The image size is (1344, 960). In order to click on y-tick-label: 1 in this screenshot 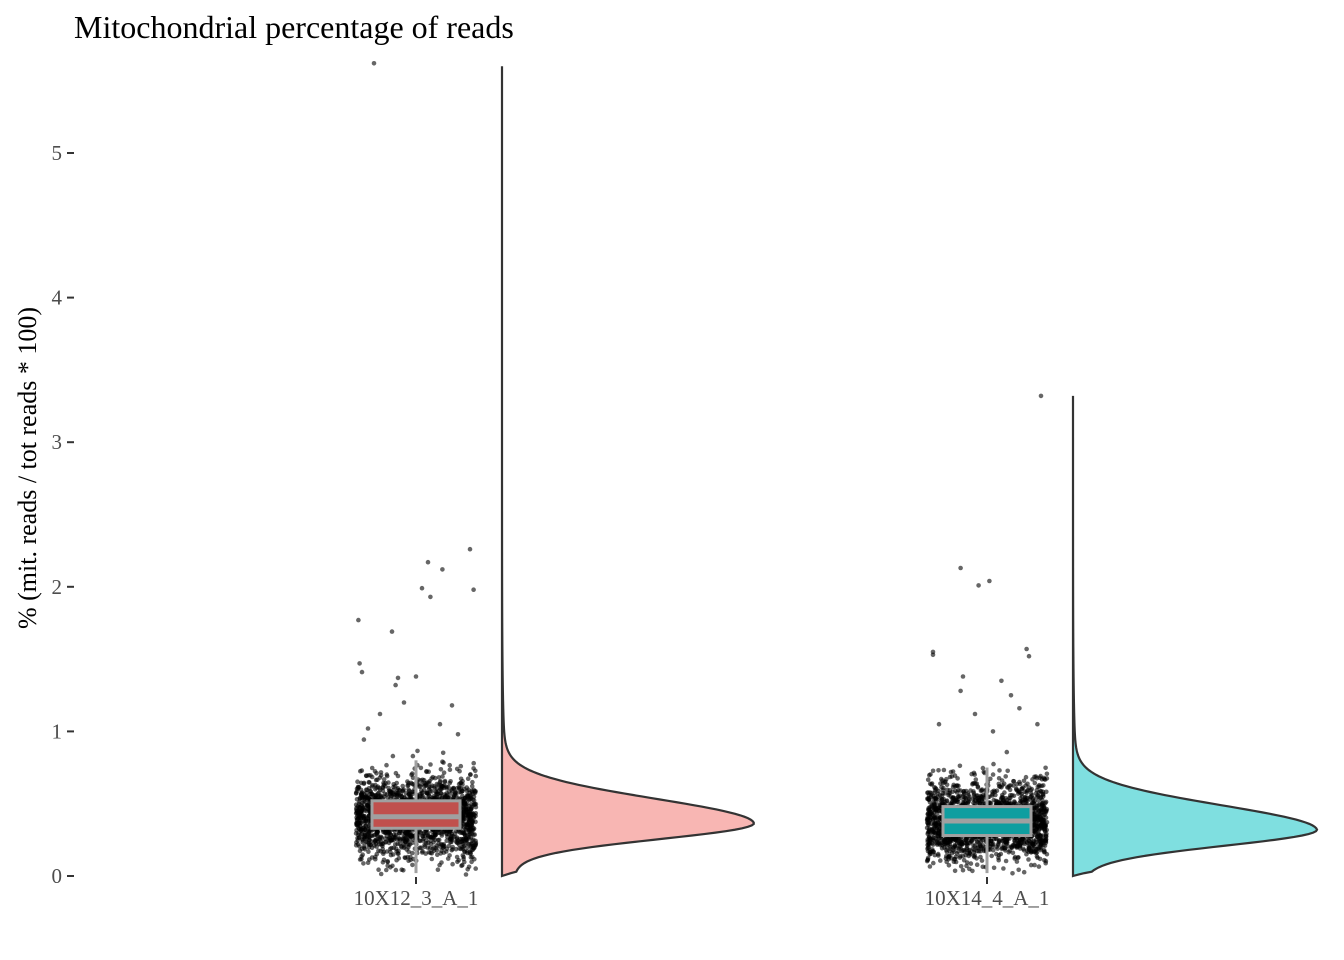, I will do `click(57, 731)`.